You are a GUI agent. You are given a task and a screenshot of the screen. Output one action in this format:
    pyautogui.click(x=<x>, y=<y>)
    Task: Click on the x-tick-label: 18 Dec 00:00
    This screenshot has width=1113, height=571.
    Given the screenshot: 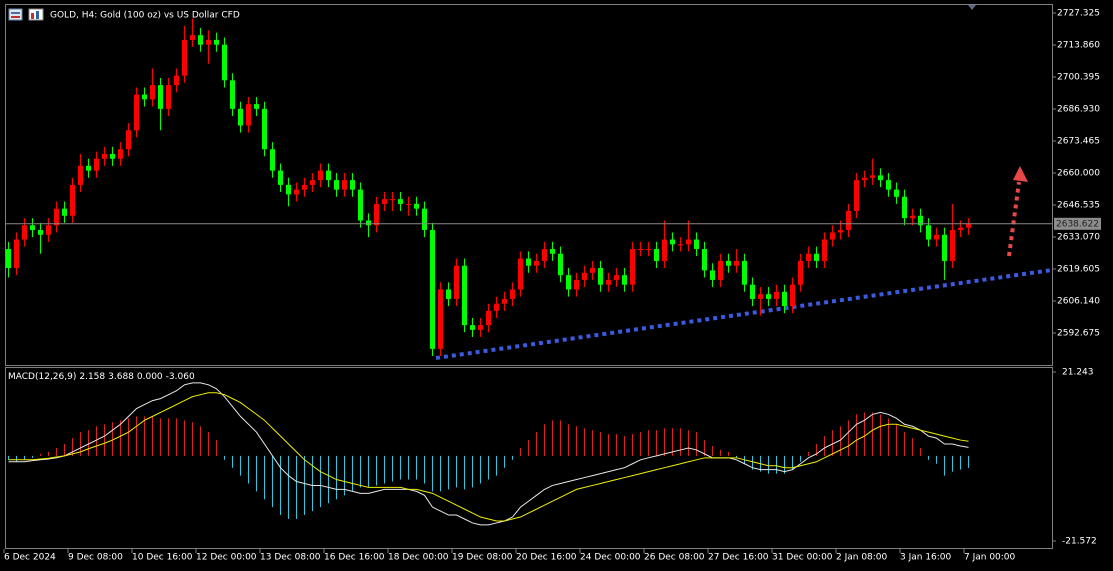 What is the action you would take?
    pyautogui.click(x=418, y=558)
    